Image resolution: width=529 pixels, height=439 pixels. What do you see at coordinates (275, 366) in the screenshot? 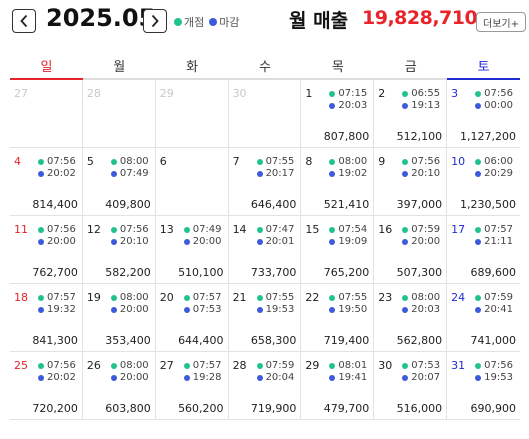
I see `open-time-row: 07:59` at bounding box center [275, 366].